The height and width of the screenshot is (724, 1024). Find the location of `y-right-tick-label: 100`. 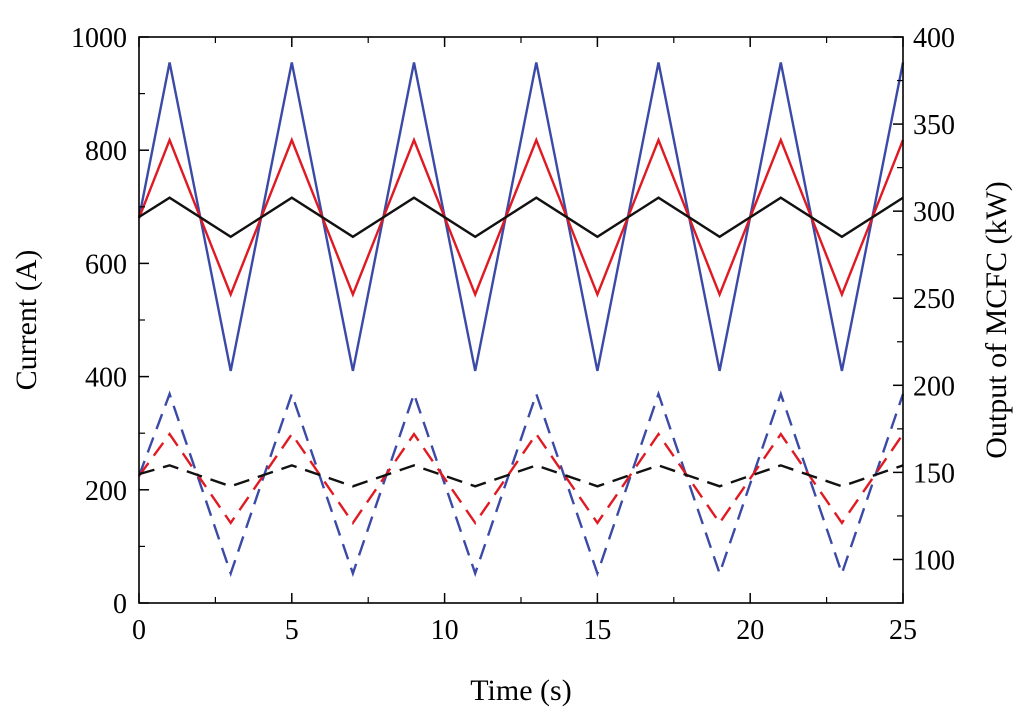

y-right-tick-label: 100 is located at coordinates (934, 560).